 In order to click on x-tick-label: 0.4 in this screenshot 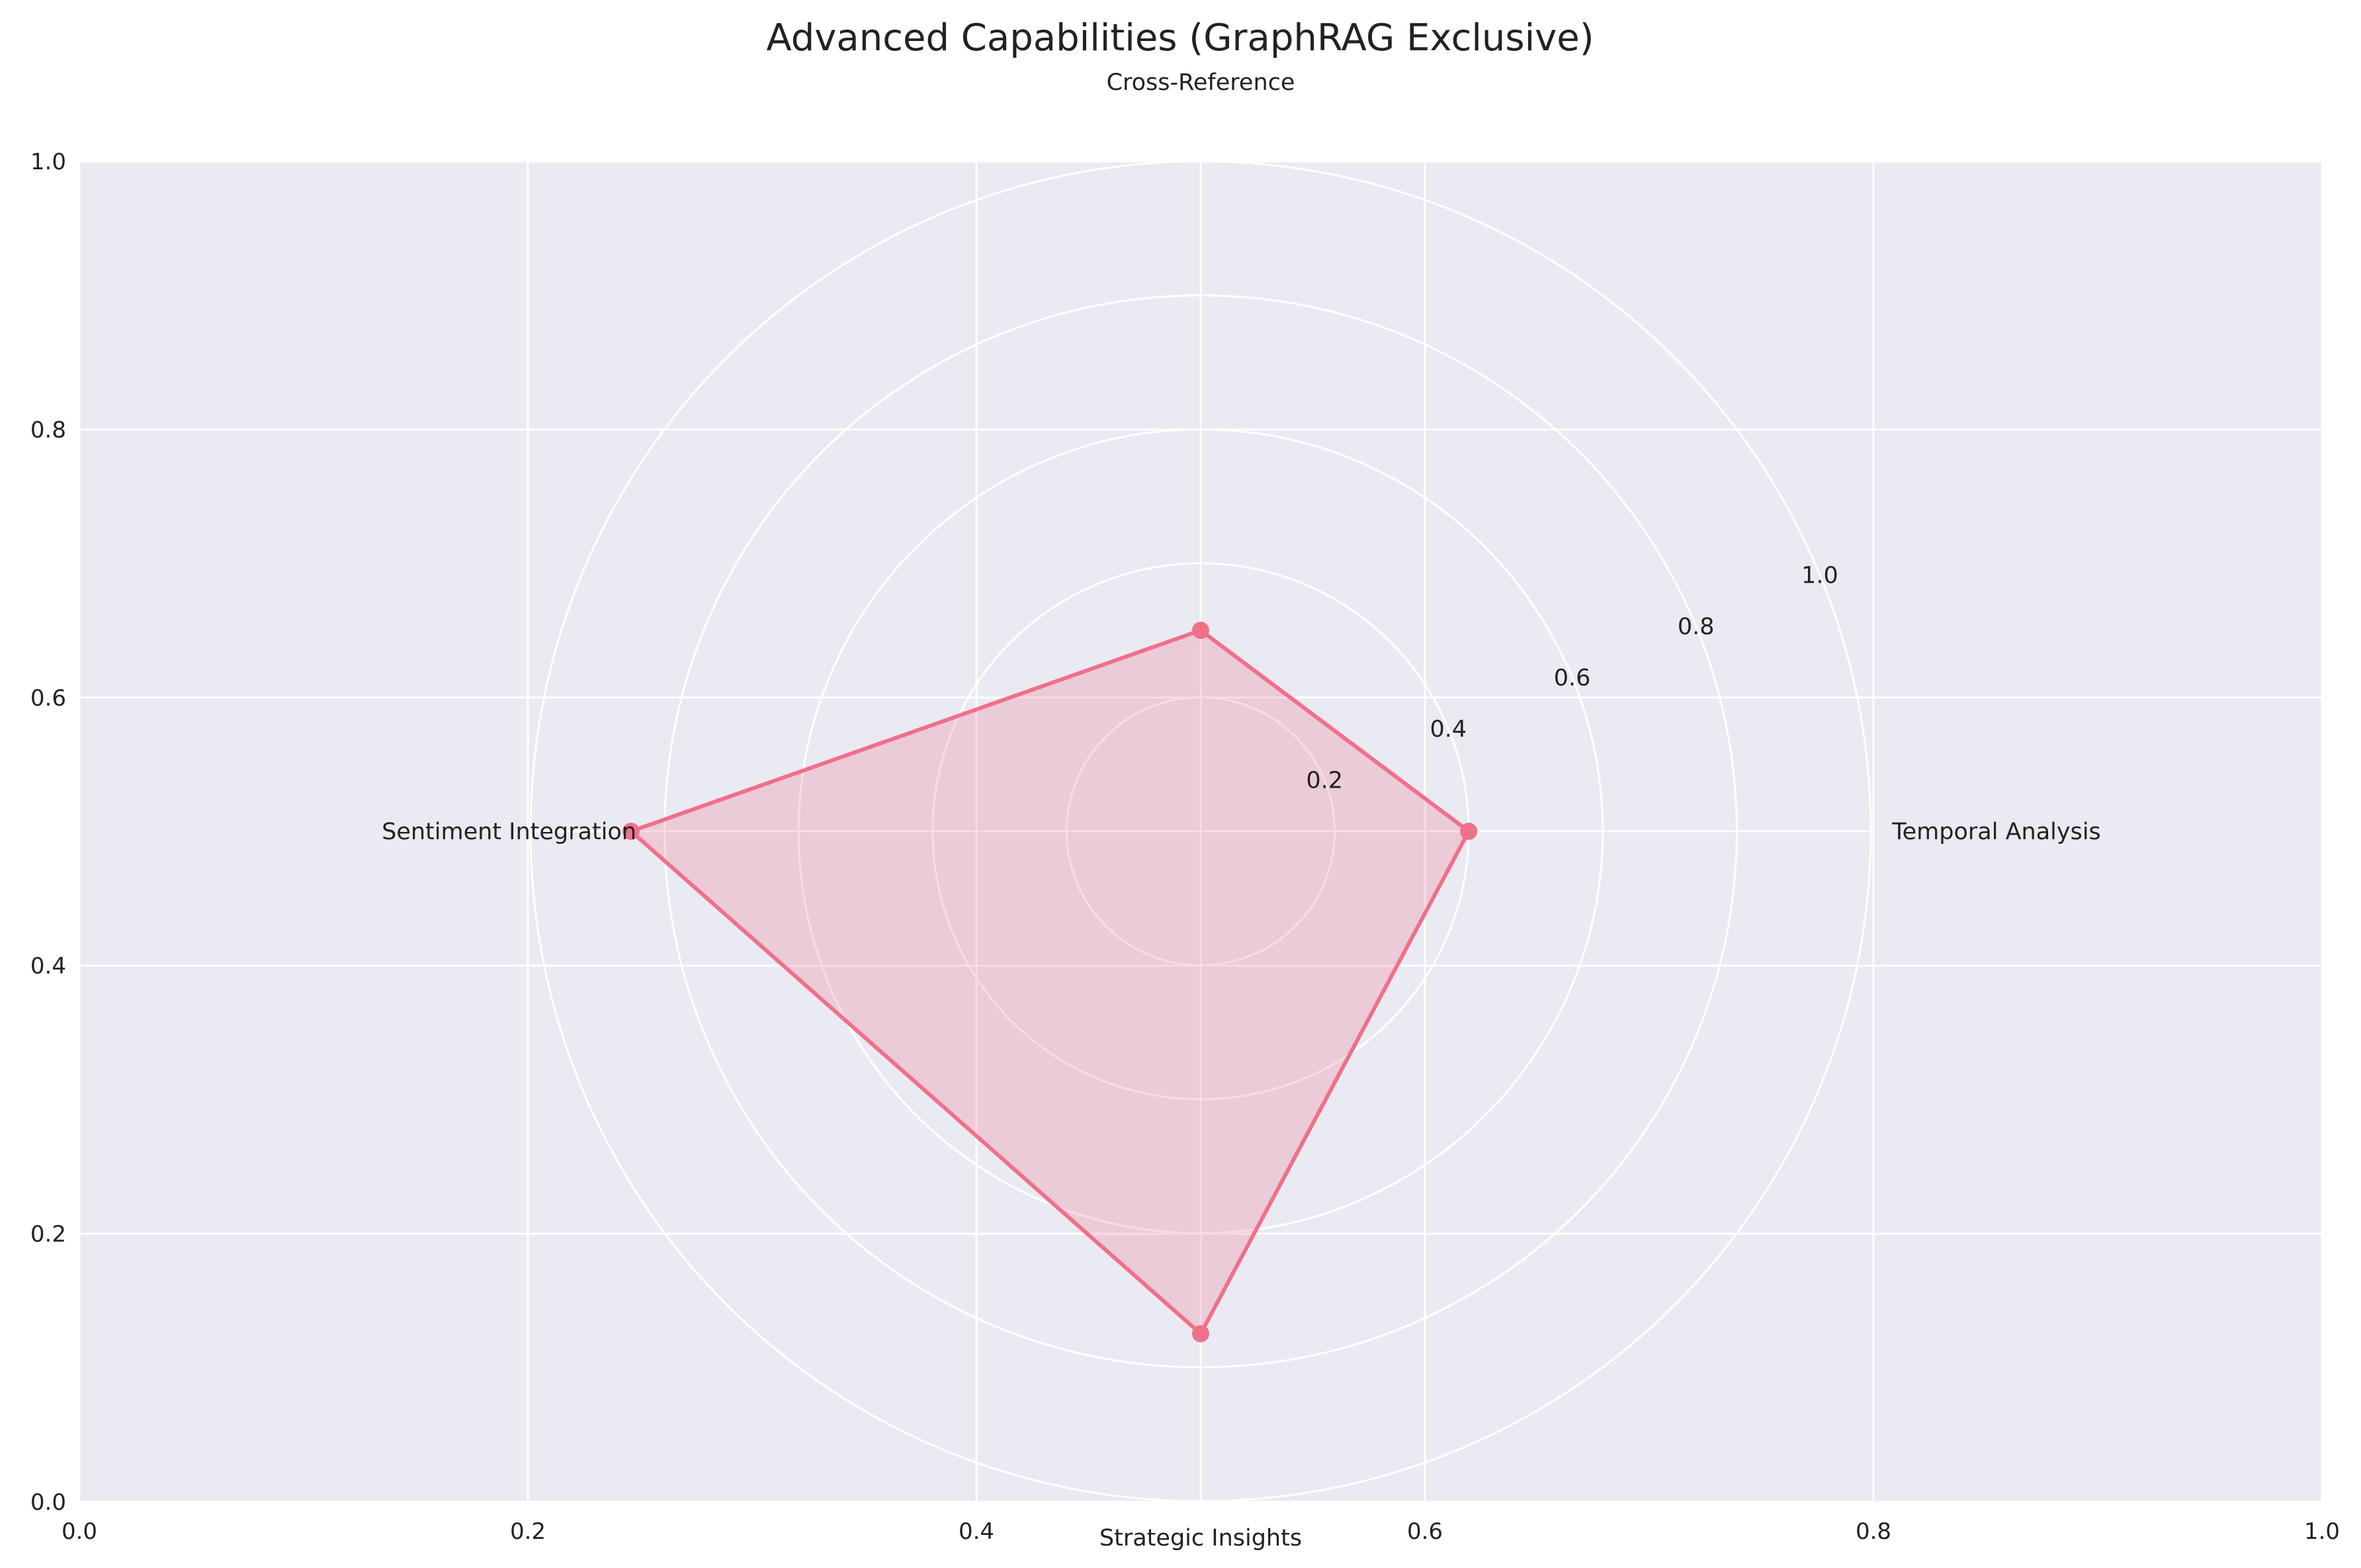, I will do `click(976, 1531)`.